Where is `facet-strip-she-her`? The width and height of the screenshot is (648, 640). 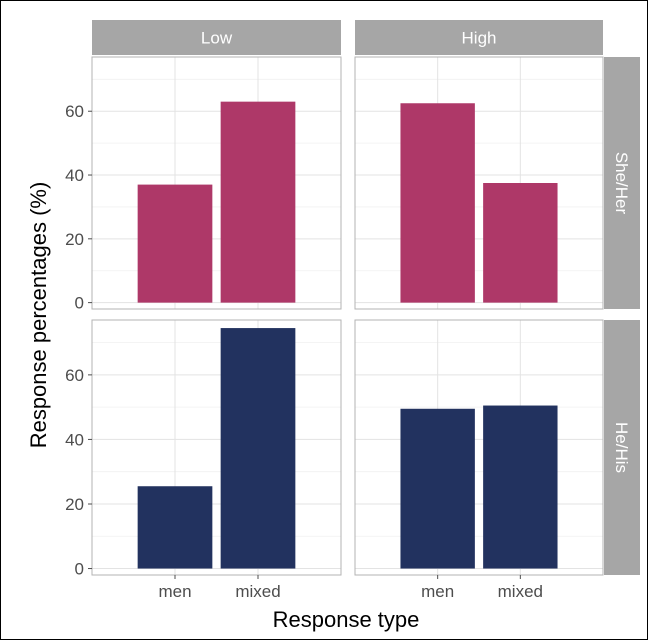
facet-strip-she-her is located at coordinates (622, 183).